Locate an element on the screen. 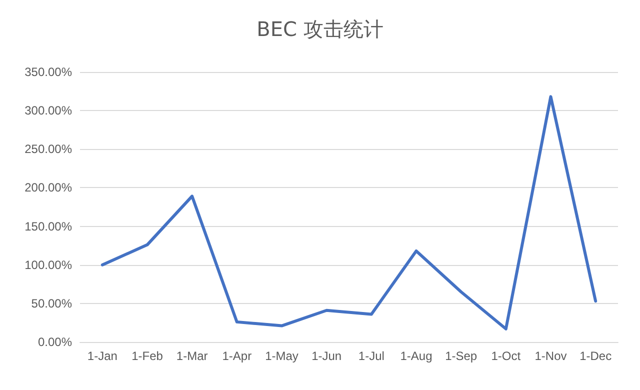 This screenshot has width=640, height=390. x-tick-label: 1-Oct is located at coordinates (506, 356).